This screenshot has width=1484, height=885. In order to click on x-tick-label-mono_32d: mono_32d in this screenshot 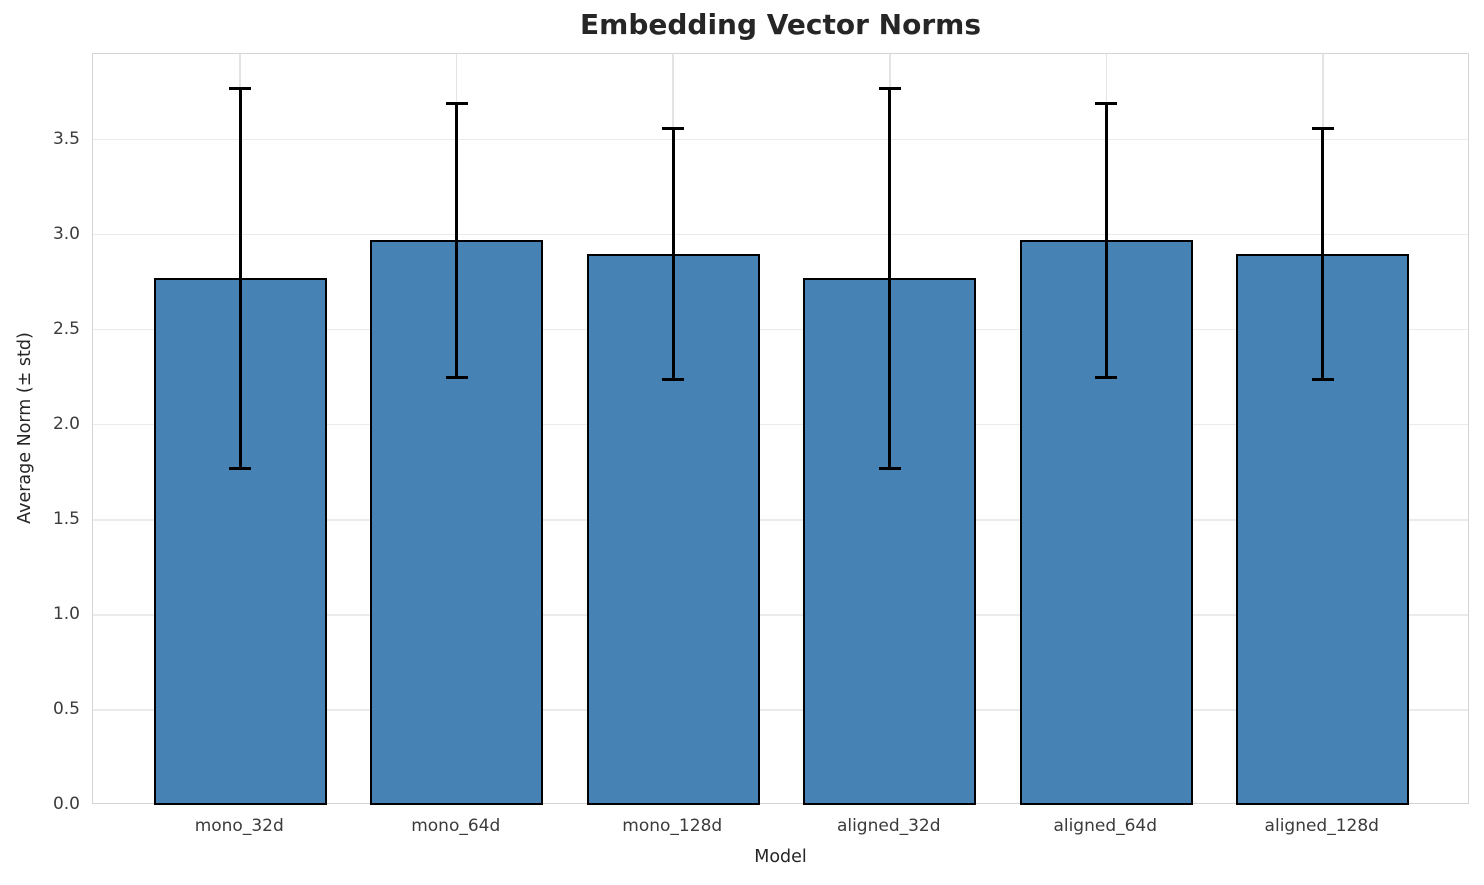, I will do `click(239, 826)`.